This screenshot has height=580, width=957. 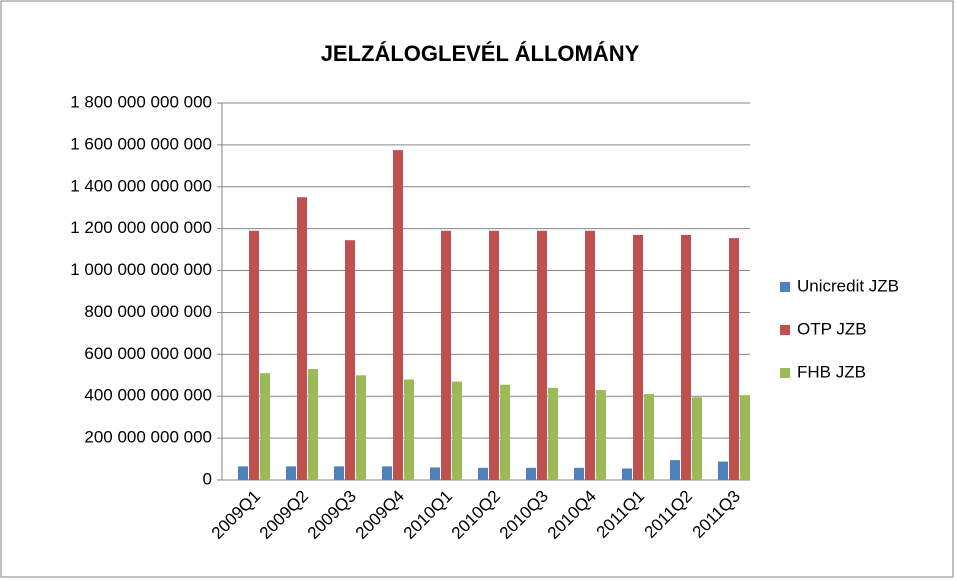 I want to click on y-tick-label: 400 000 000 000, so click(x=148, y=395).